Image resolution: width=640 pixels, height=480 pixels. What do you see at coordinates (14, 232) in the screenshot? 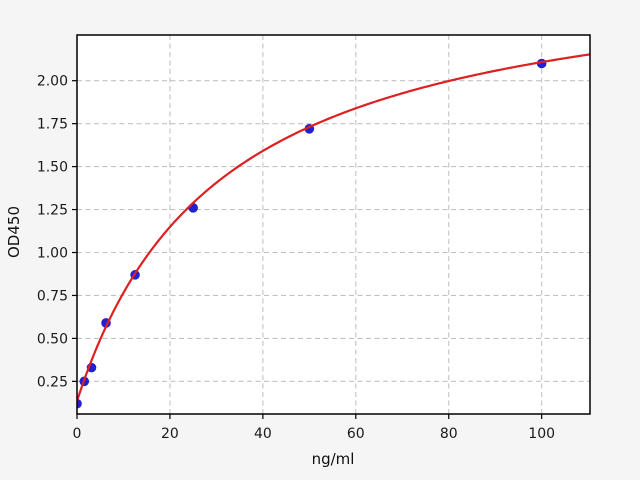
I see `y-axis-label: OD450` at bounding box center [14, 232].